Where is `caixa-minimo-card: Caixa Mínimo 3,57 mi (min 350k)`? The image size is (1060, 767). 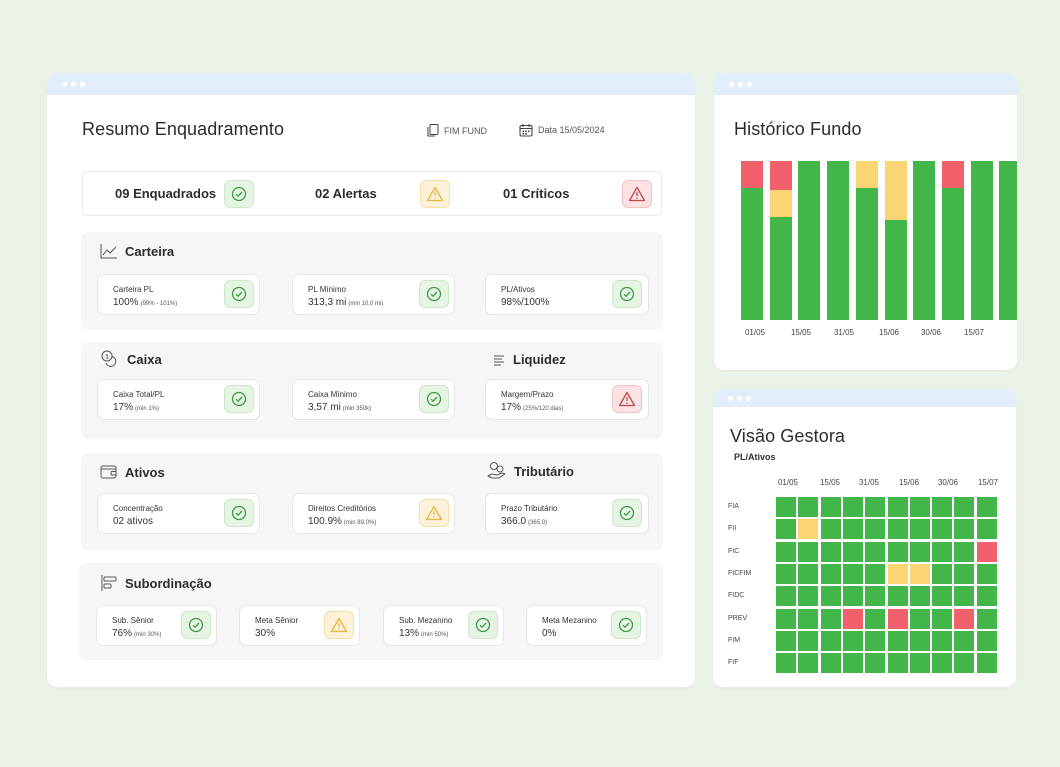 caixa-minimo-card: Caixa Mínimo 3,57 mi (min 350k) is located at coordinates (373, 399).